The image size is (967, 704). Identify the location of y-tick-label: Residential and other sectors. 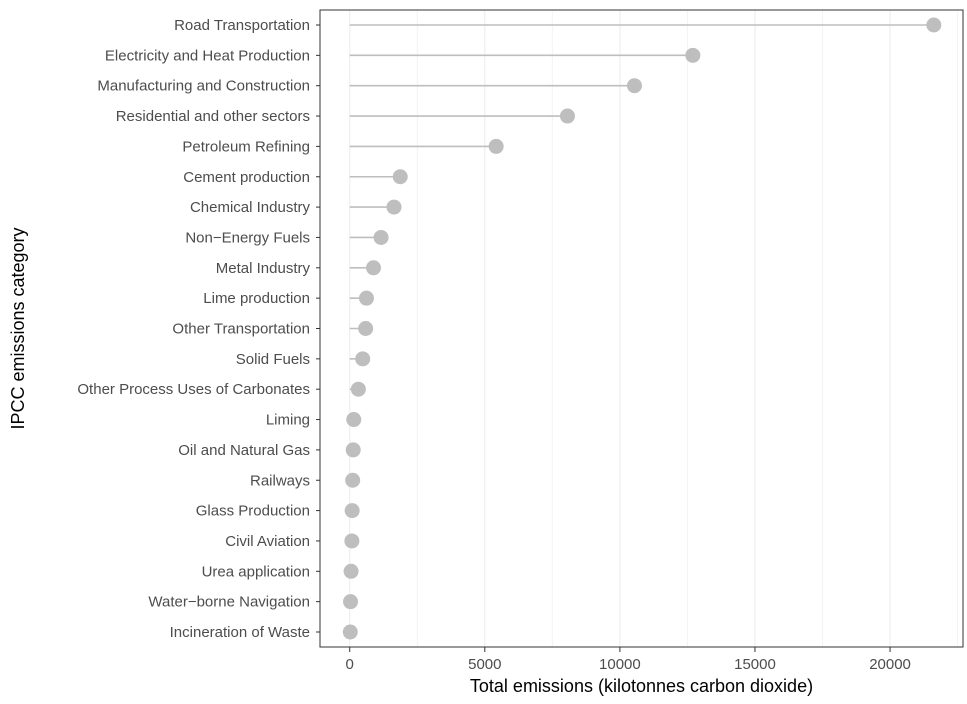
(213, 116).